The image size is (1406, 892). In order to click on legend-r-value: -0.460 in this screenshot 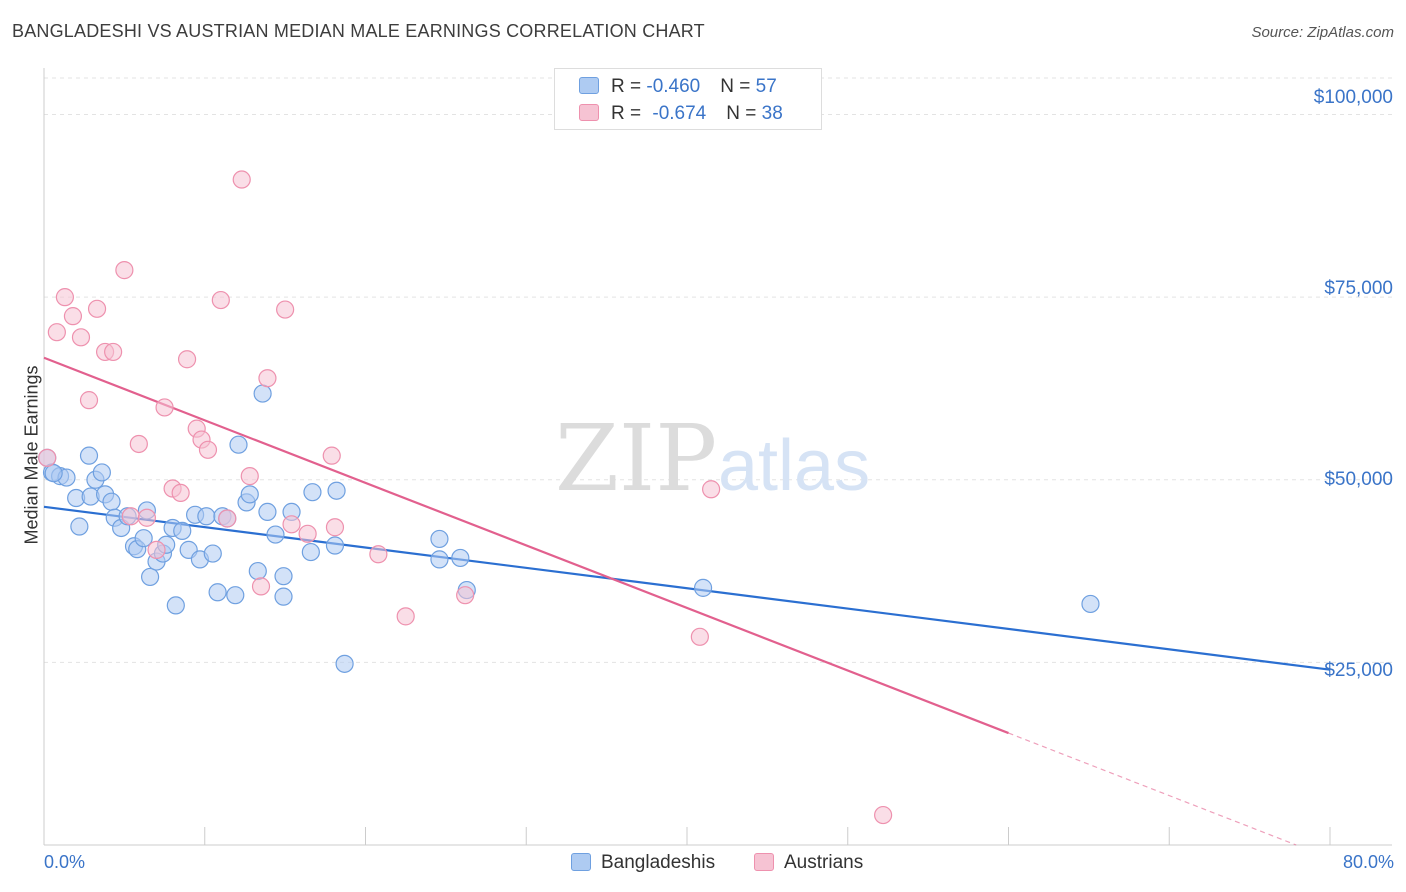, I will do `click(673, 86)`.